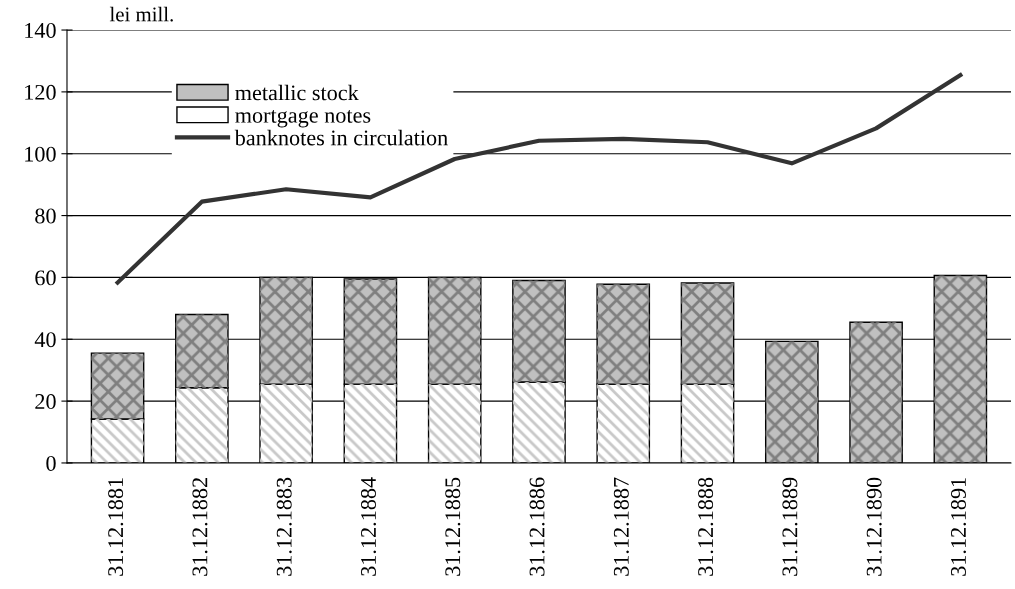 The width and height of the screenshot is (1015, 589). I want to click on x-tick-label: 31.12.1883, so click(284, 526).